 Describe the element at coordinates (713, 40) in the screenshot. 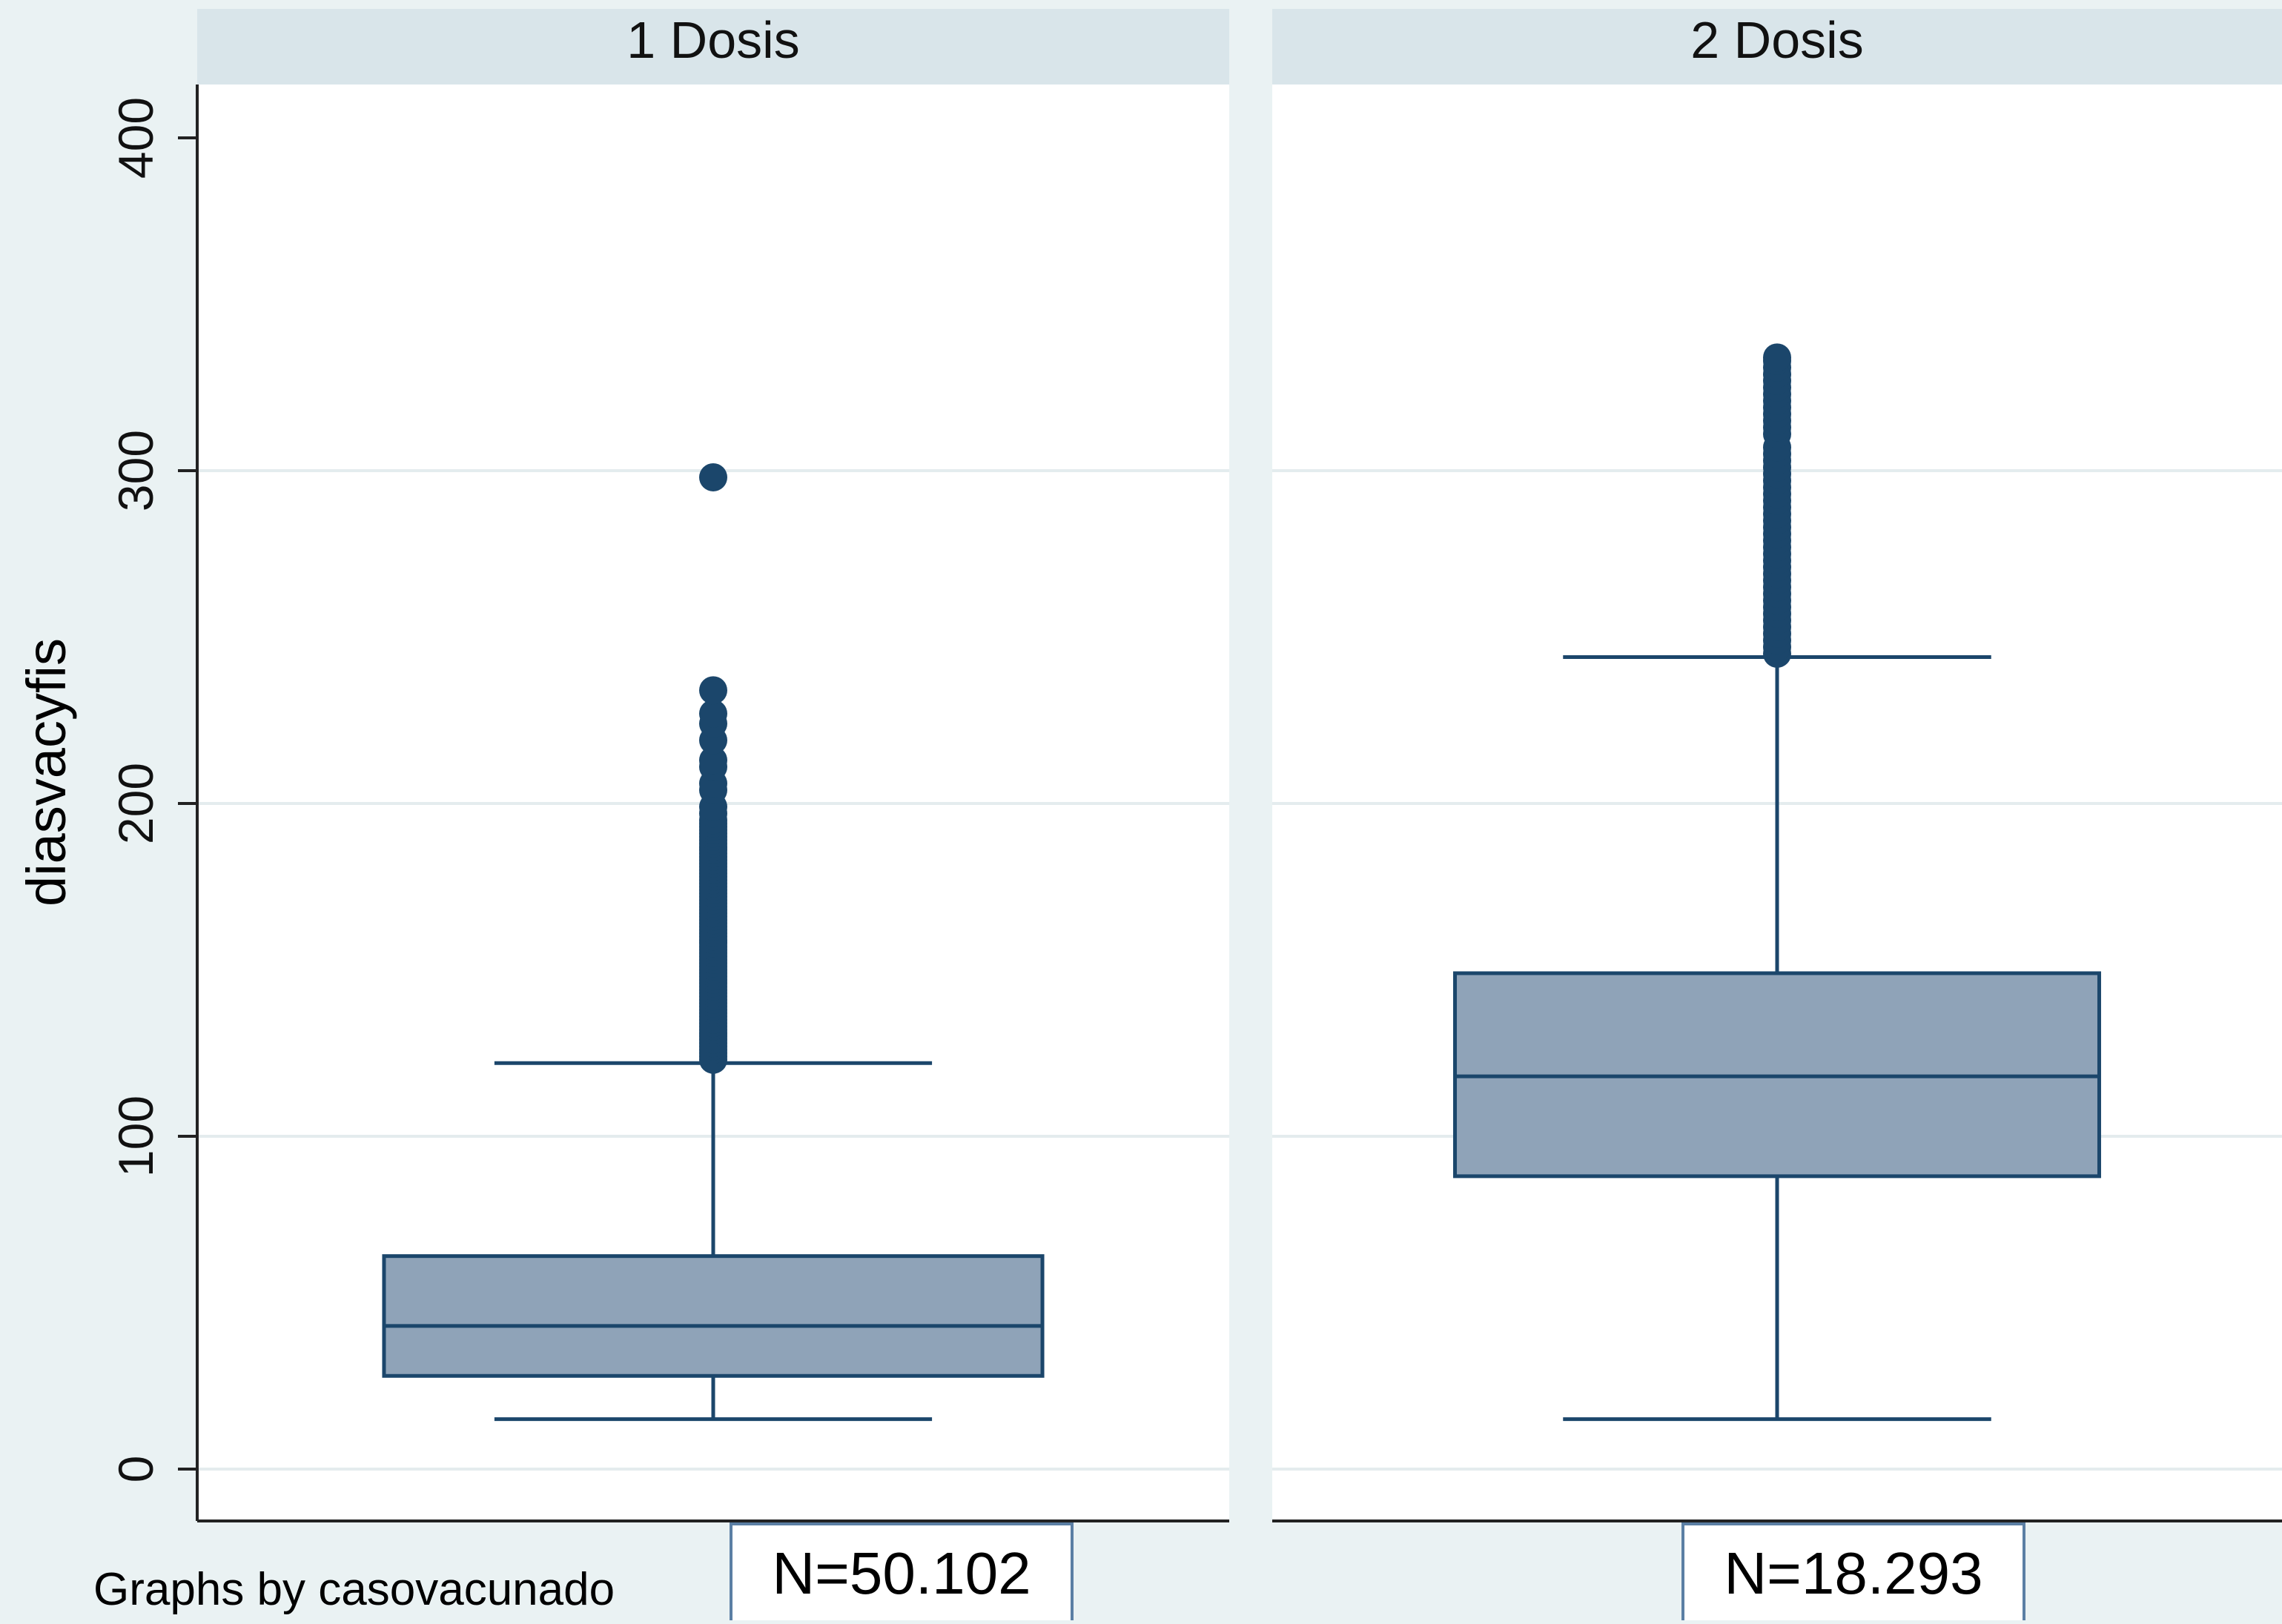

I see `panel-title: 1 Dosis` at that location.